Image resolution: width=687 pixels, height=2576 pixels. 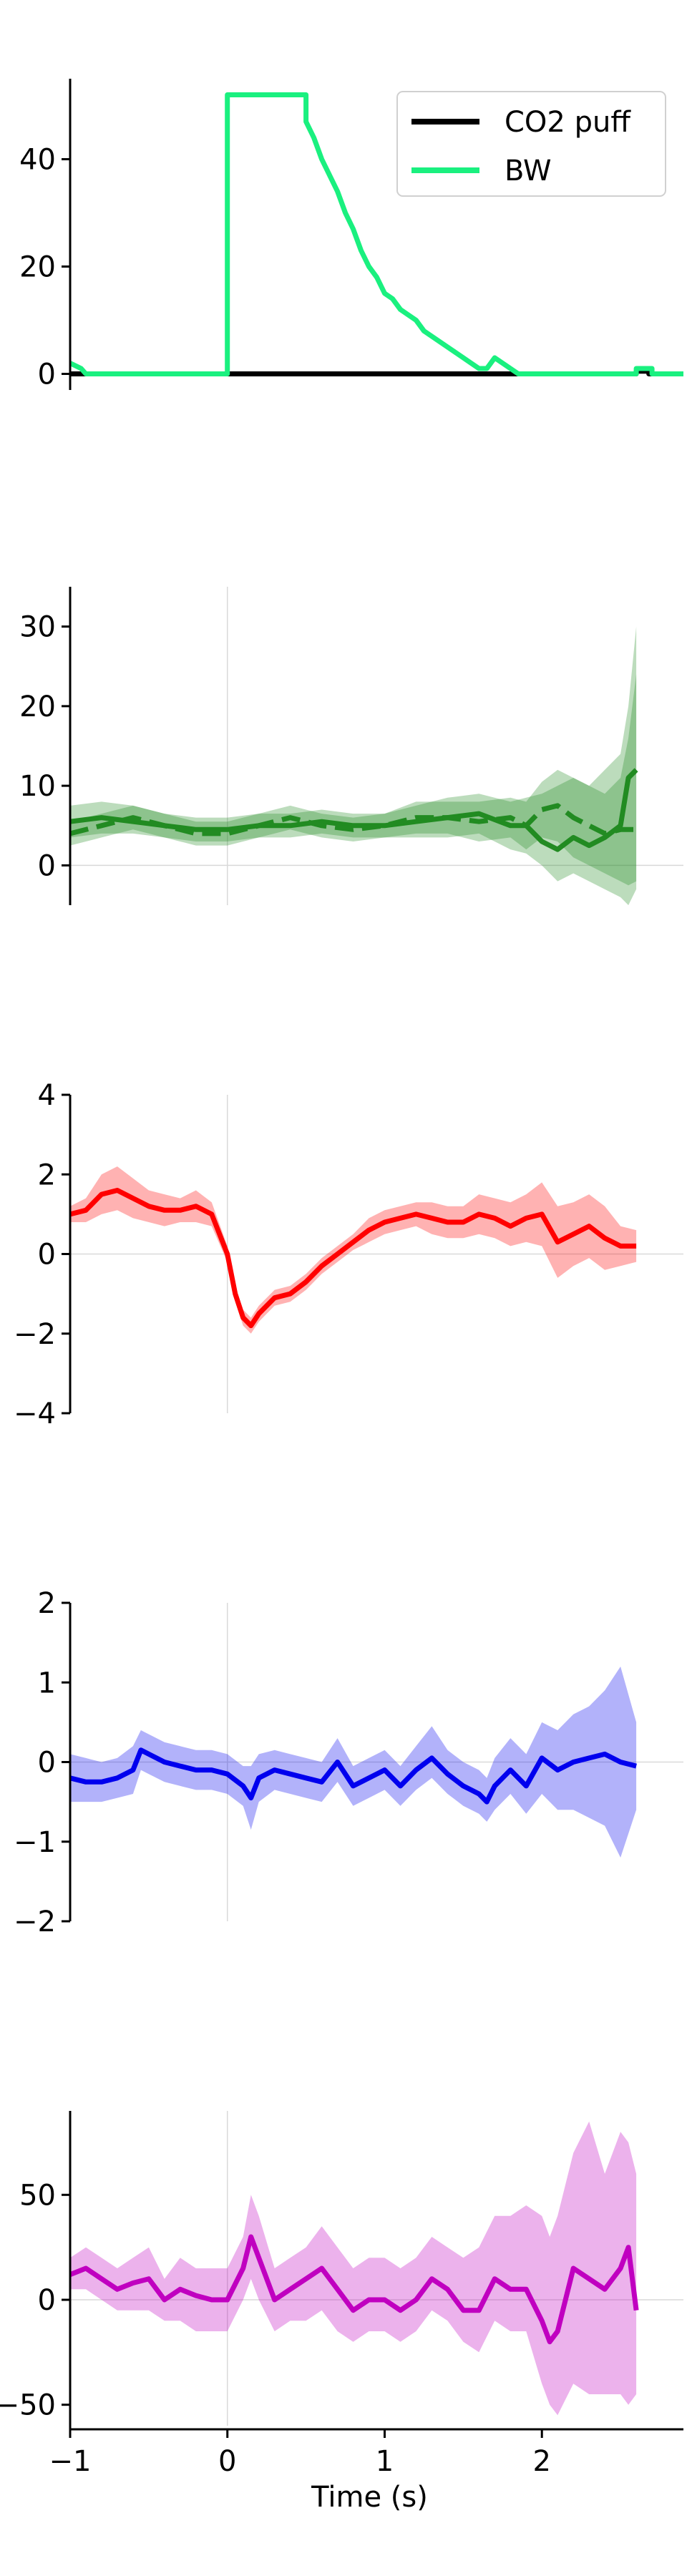 I want to click on y-tick-label: −4, so click(x=35, y=1413).